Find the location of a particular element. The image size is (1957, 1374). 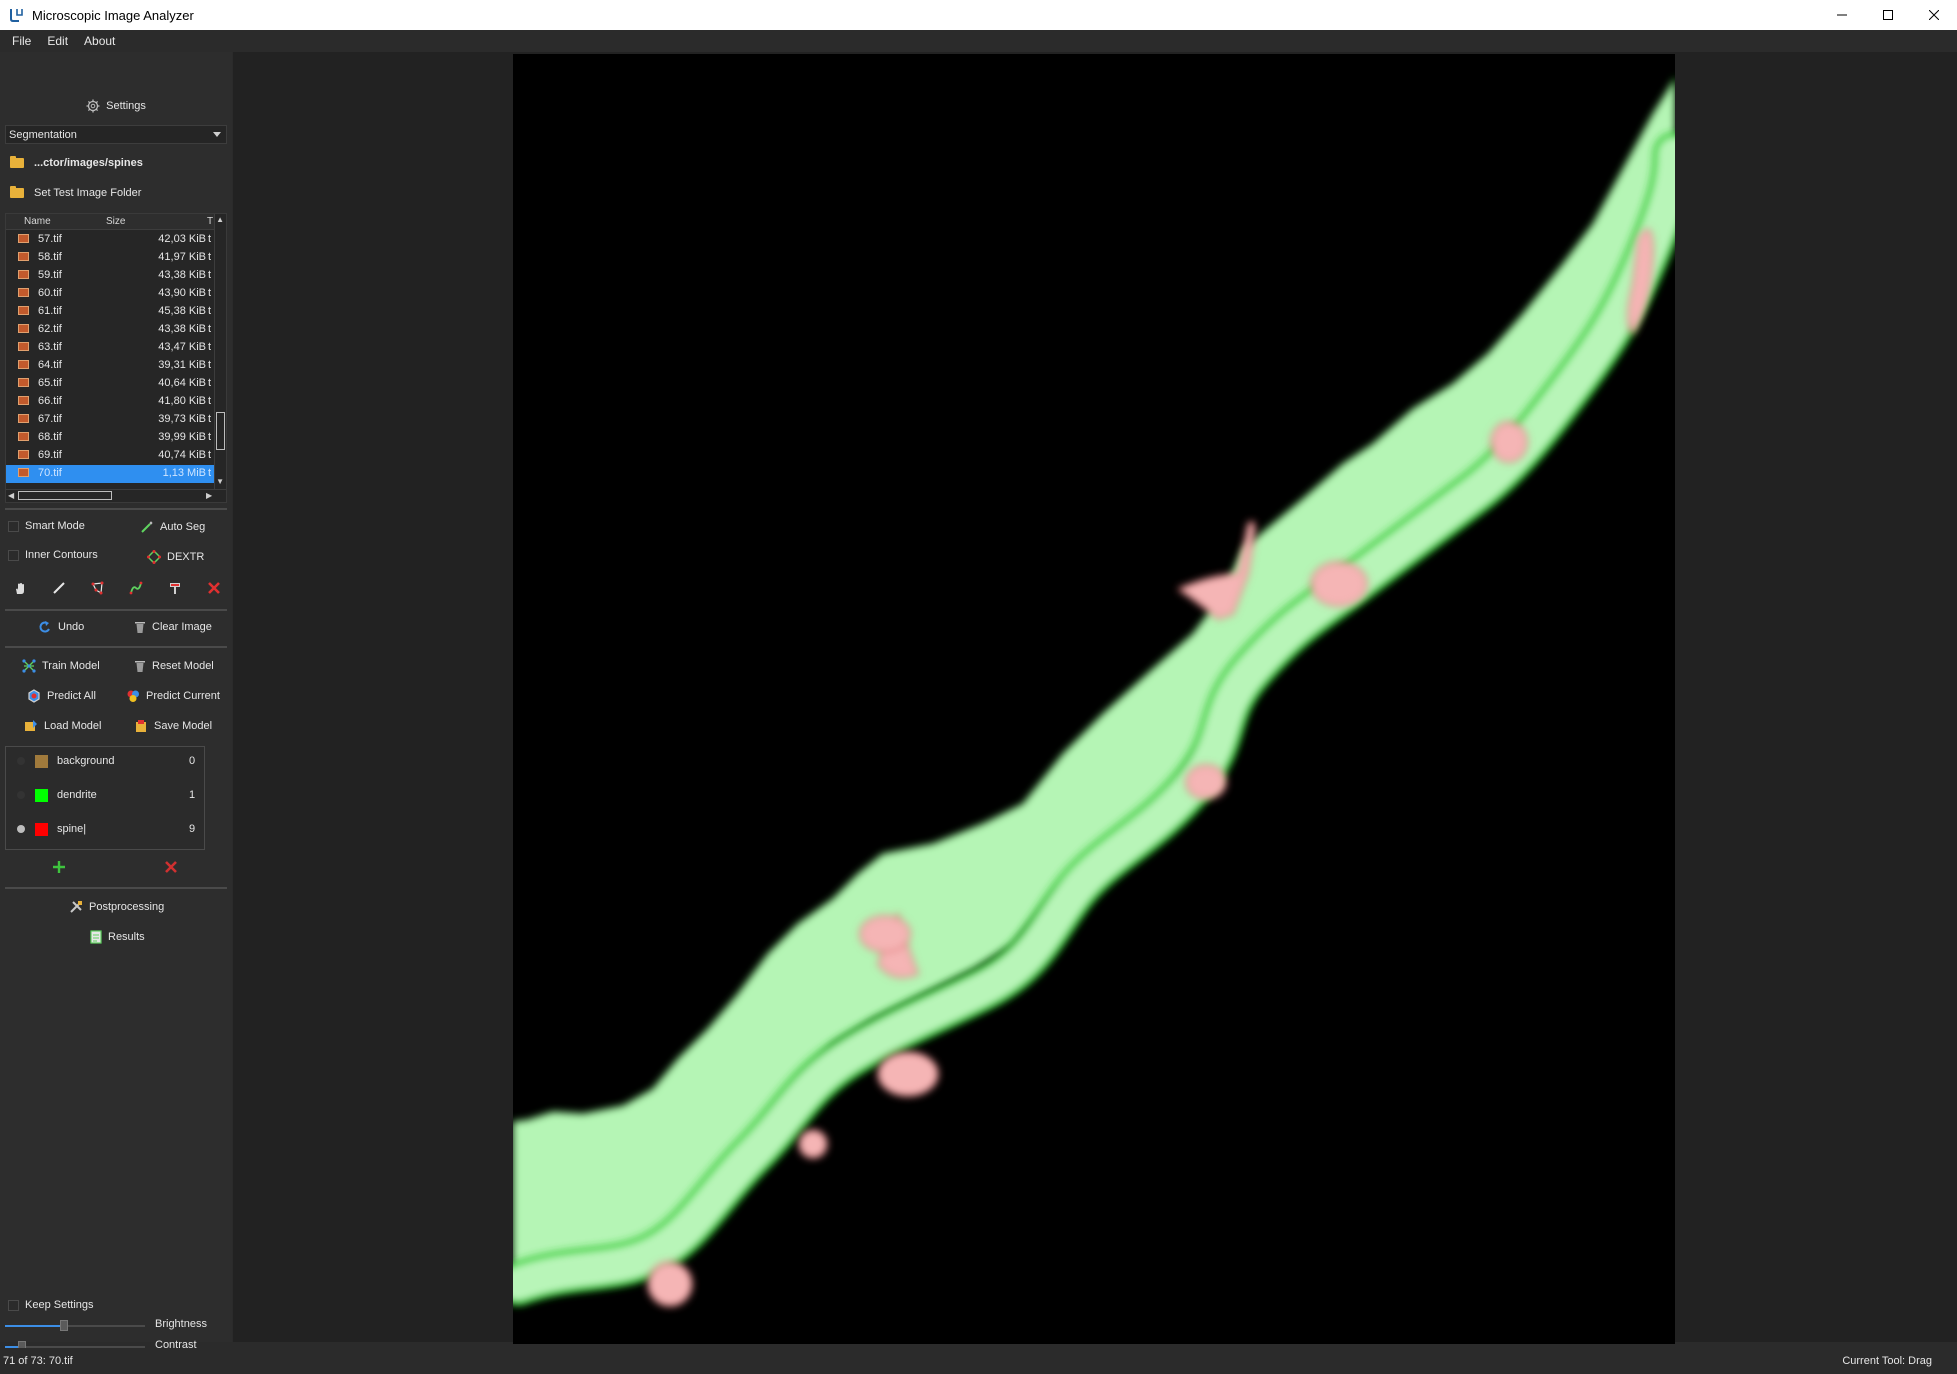

horizontal-scrollbar: ◀ ▶ is located at coordinates (116, 495).